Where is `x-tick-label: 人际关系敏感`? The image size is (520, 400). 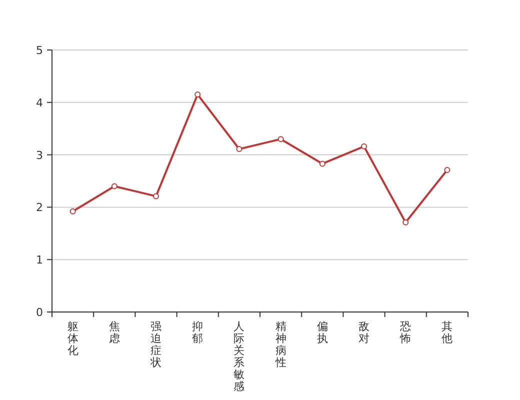 x-tick-label: 人际关系敏感 is located at coordinates (239, 356).